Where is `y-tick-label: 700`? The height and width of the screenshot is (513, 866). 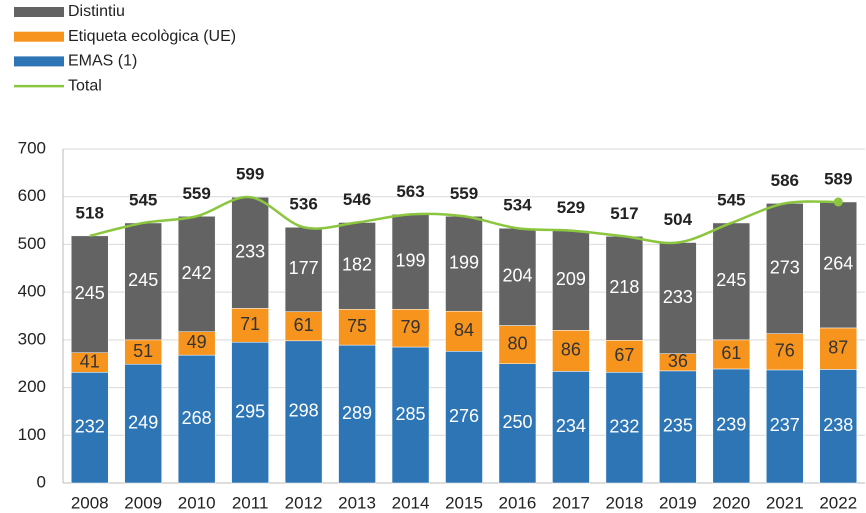 y-tick-label: 700 is located at coordinates (32, 147).